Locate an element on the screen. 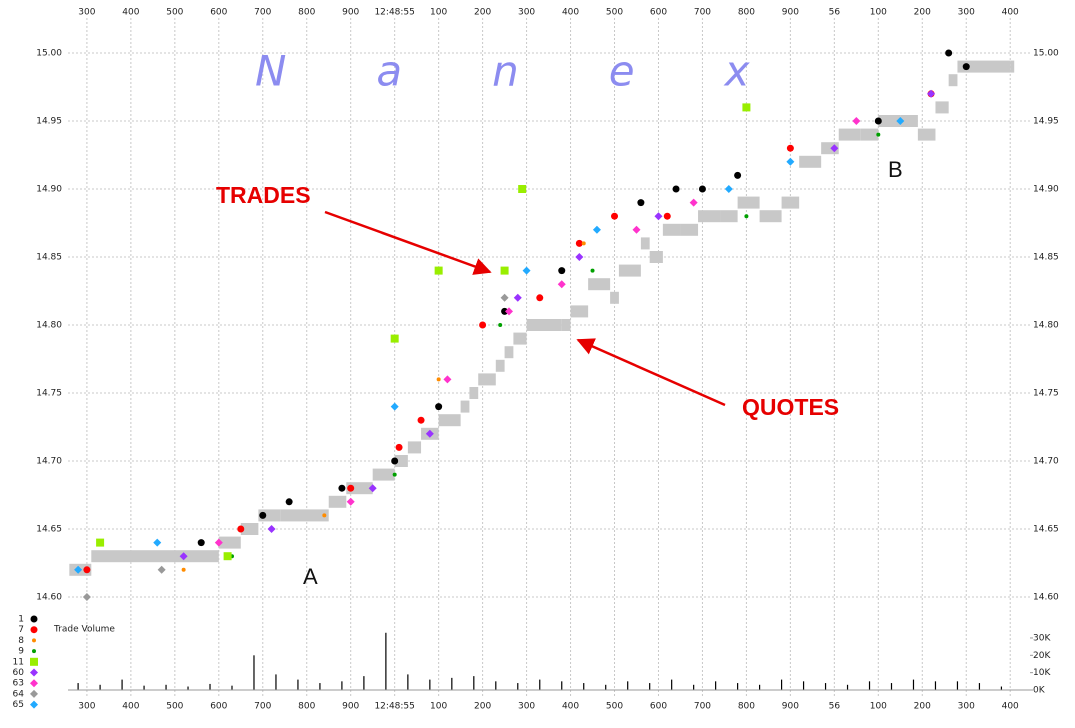 This screenshot has width=1075, height=728. x-tick-label: 100 is located at coordinates (878, 707).